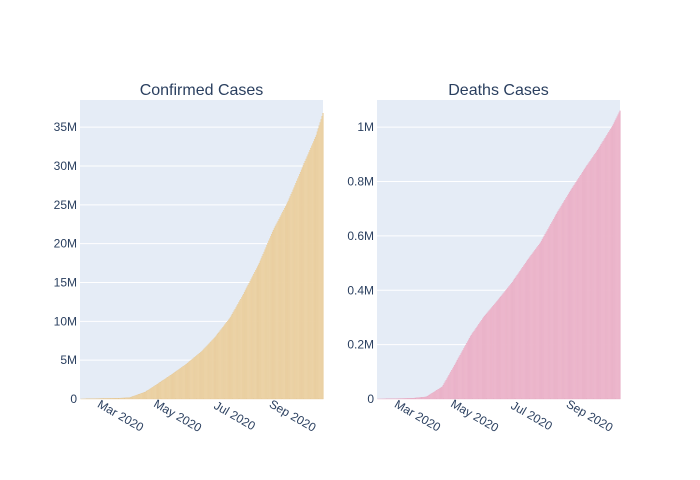  I want to click on y-tick-label: 30M, so click(65, 166).